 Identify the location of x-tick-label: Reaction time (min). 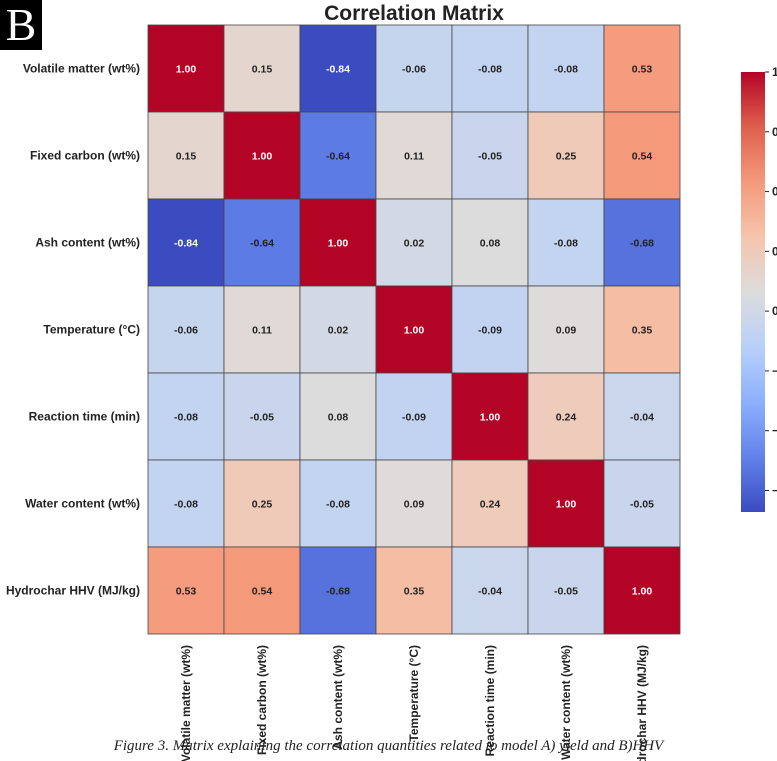
(490, 700).